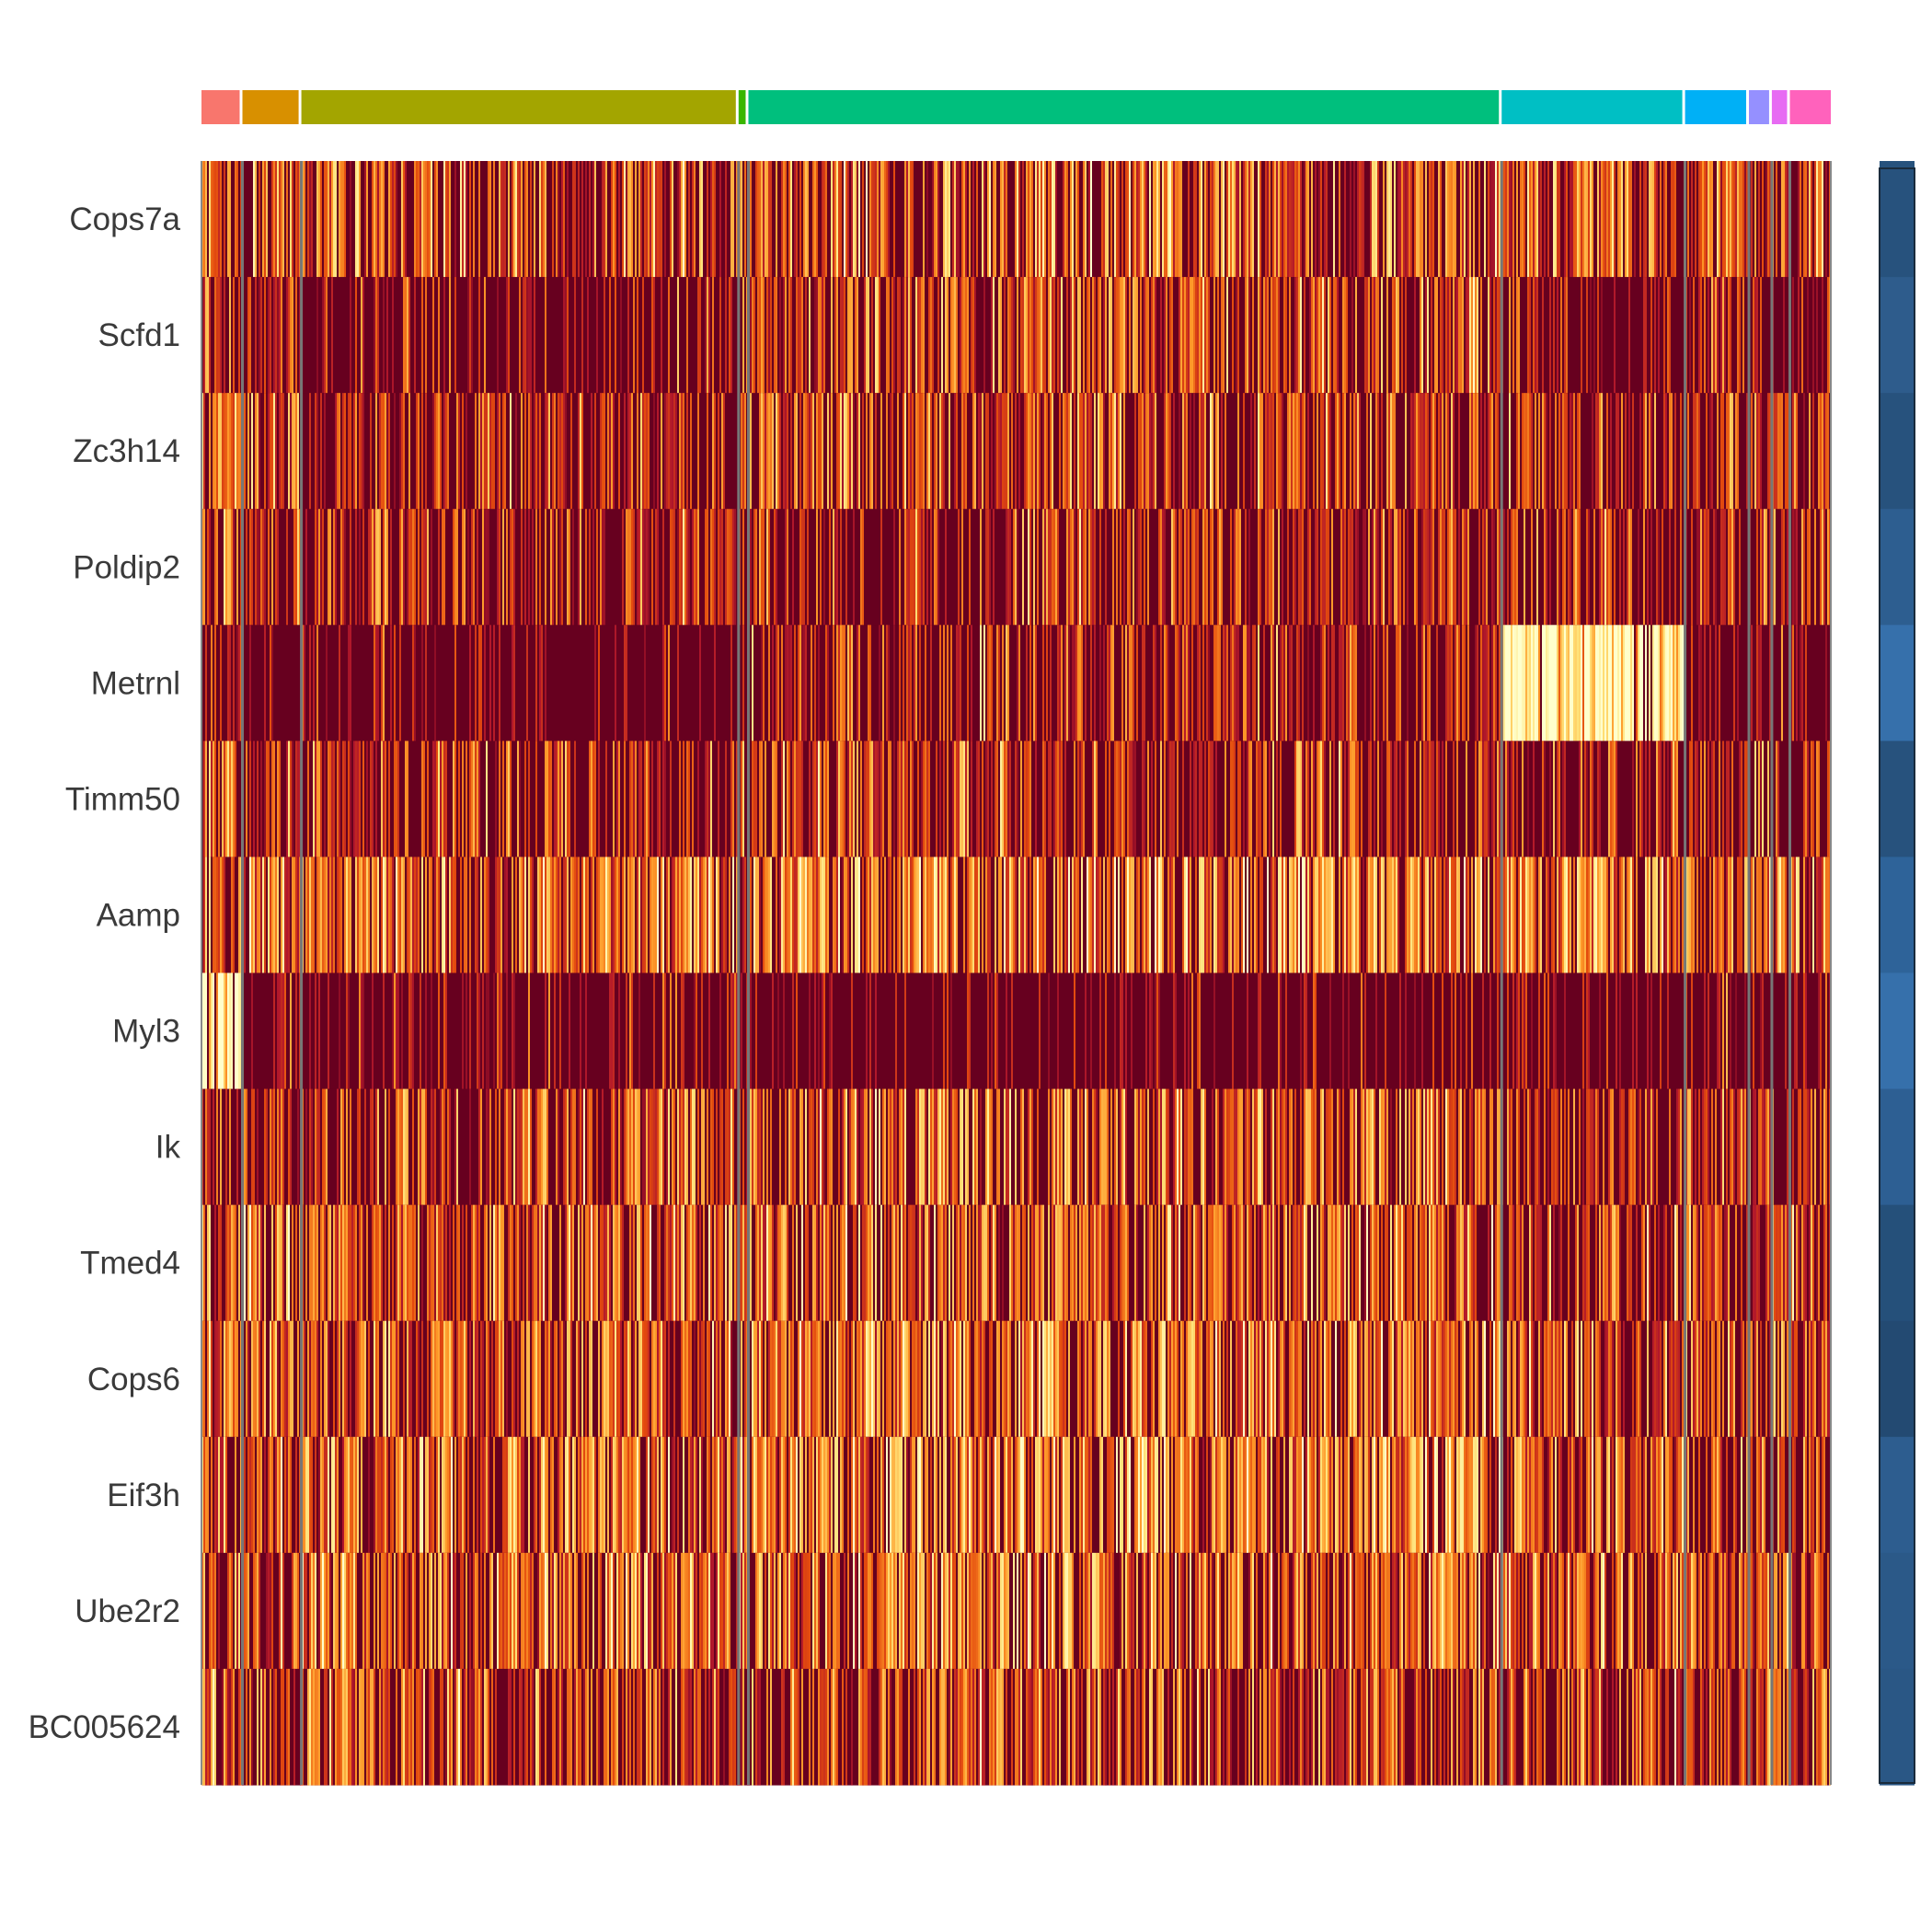 The image size is (1932, 1932). I want to click on heatmap-row, so click(1016, 1031).